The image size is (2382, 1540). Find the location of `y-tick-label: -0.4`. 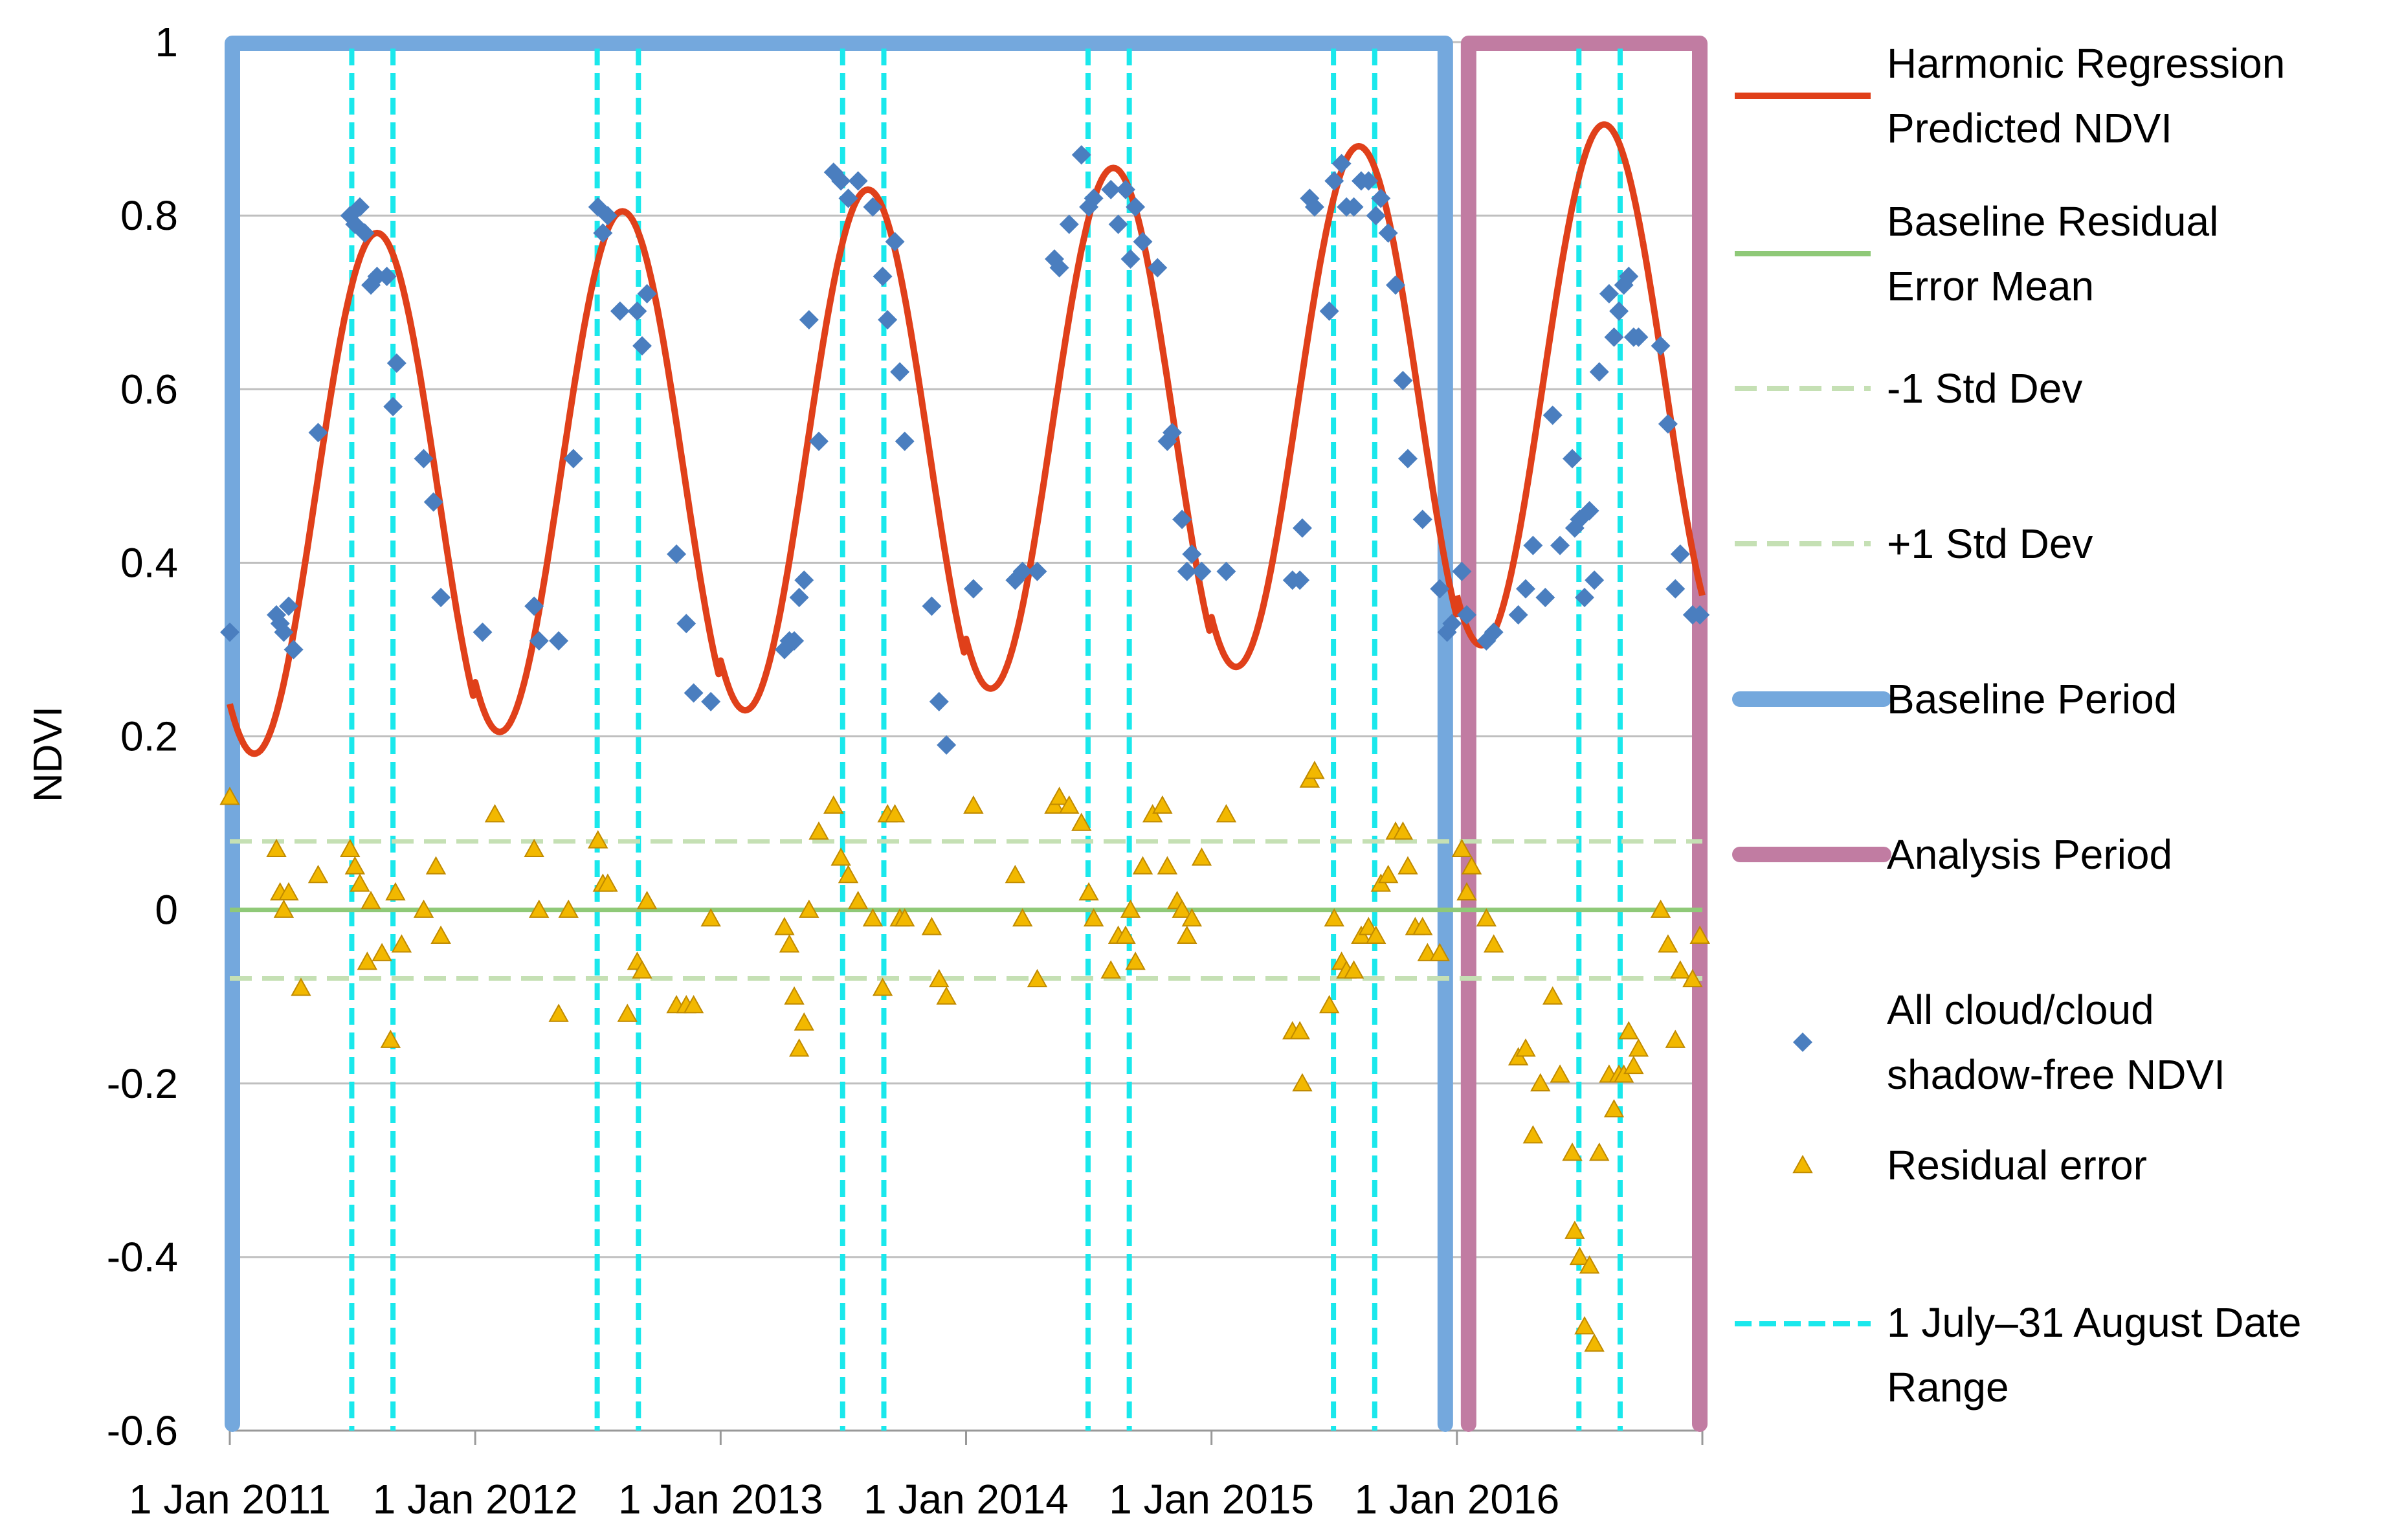

y-tick-label: -0.4 is located at coordinates (142, 1257).